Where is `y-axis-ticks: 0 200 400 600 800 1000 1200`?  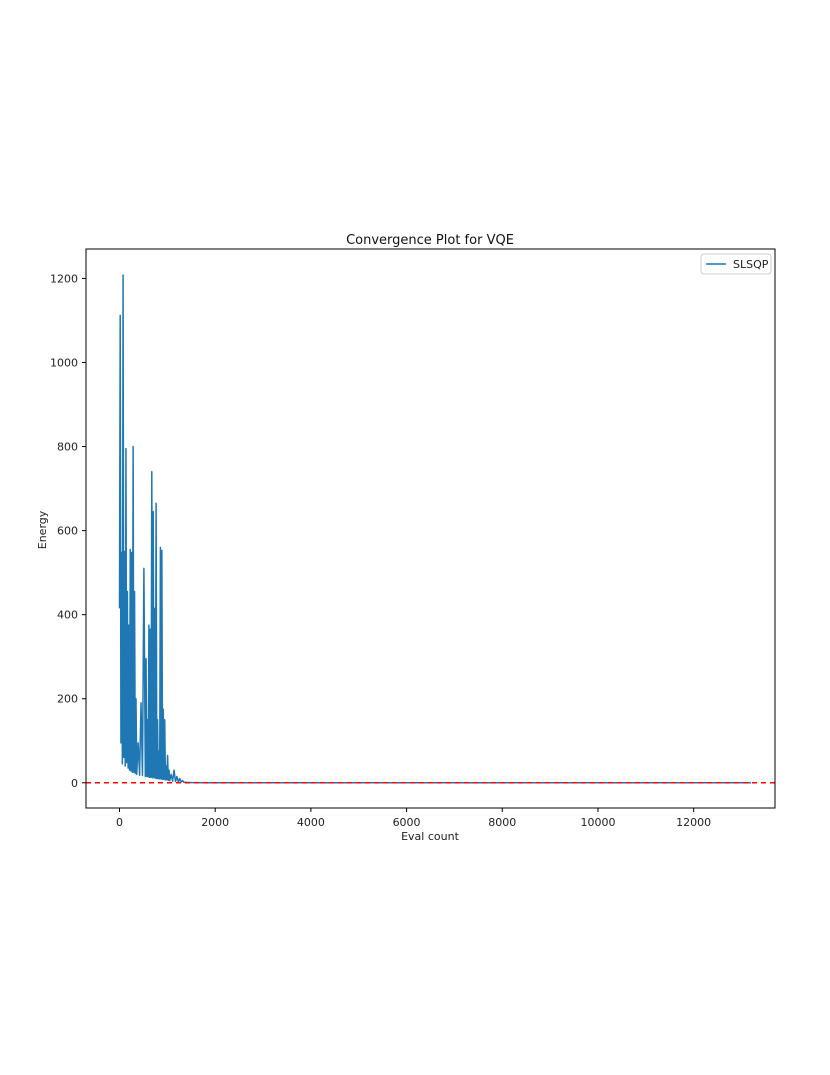 y-axis-ticks: 0 200 400 600 800 1000 1200 is located at coordinates (68, 531).